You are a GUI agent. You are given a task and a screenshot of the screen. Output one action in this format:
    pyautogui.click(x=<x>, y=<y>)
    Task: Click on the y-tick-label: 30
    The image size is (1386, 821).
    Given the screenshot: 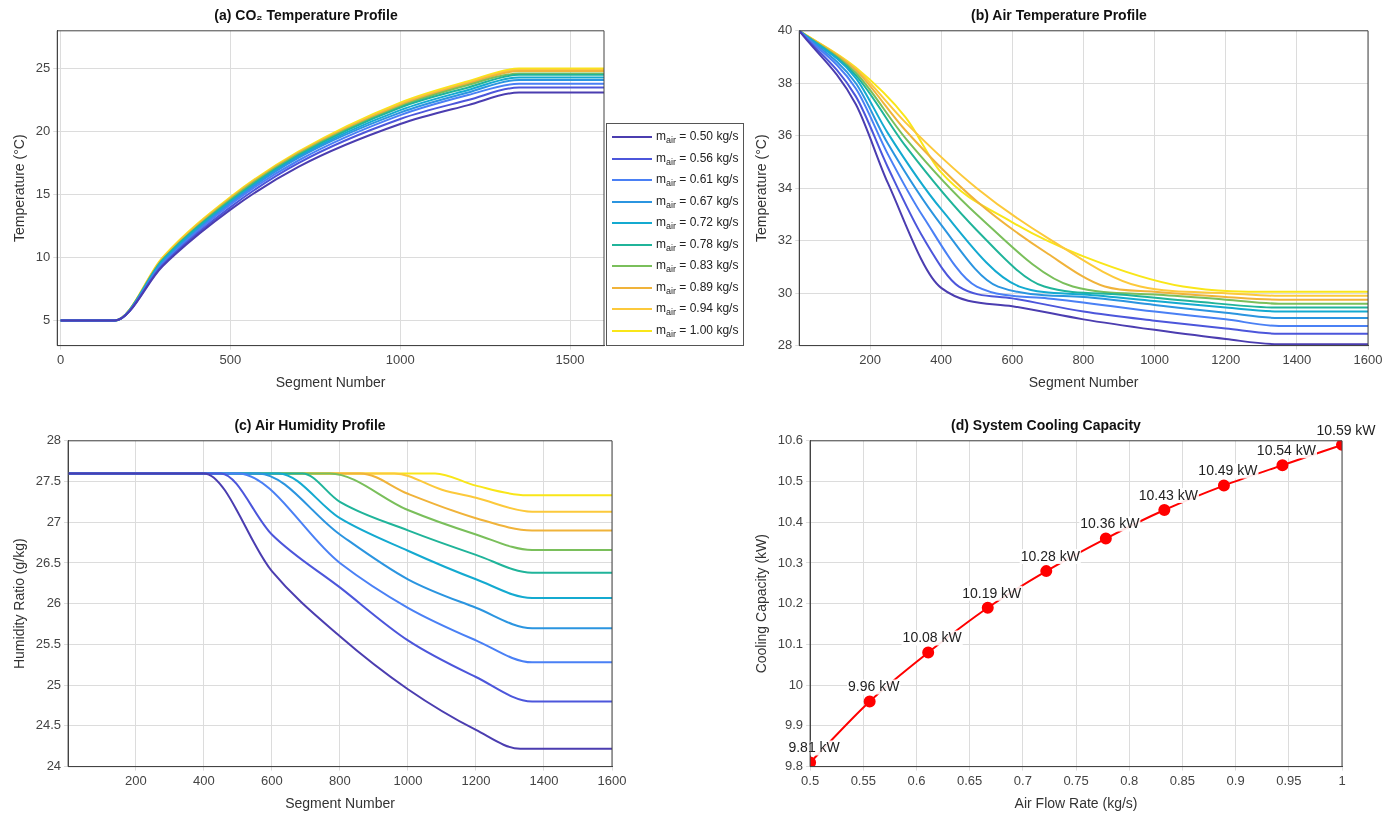 What is the action you would take?
    pyautogui.click(x=785, y=292)
    